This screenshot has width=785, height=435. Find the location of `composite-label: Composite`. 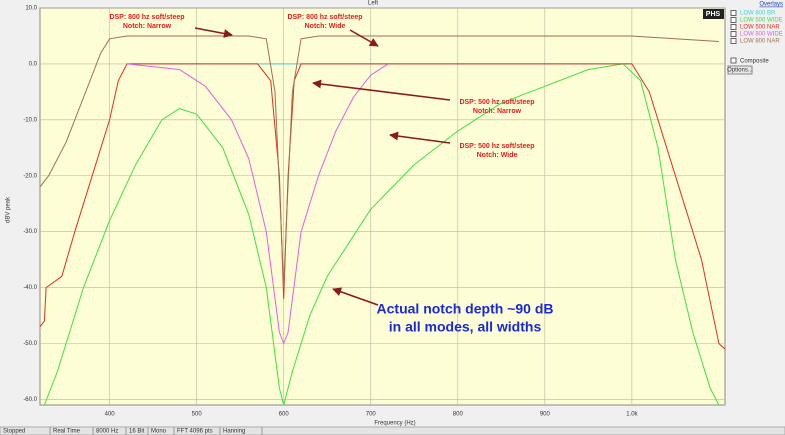

composite-label: Composite is located at coordinates (754, 62).